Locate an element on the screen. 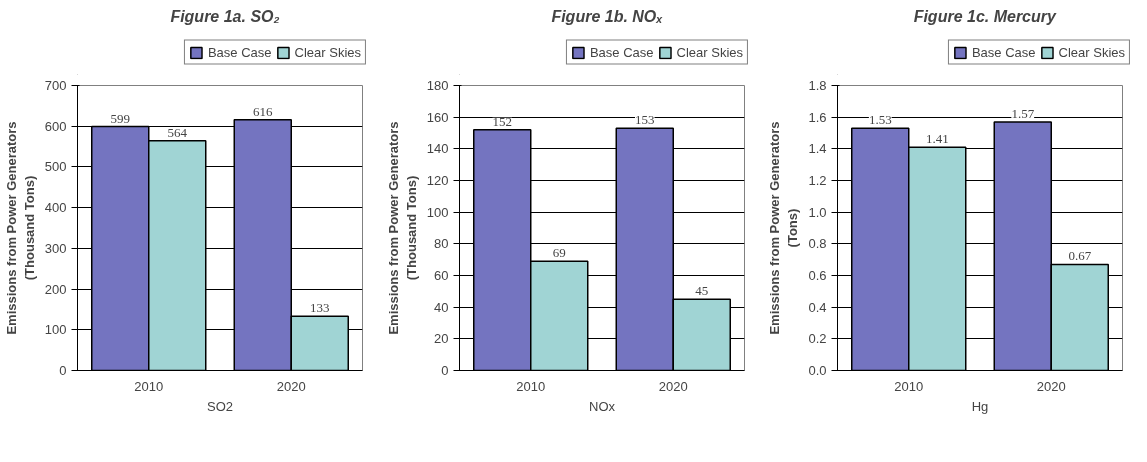 The image size is (1147, 462). y-tick-label: 0.6 is located at coordinates (817, 275).